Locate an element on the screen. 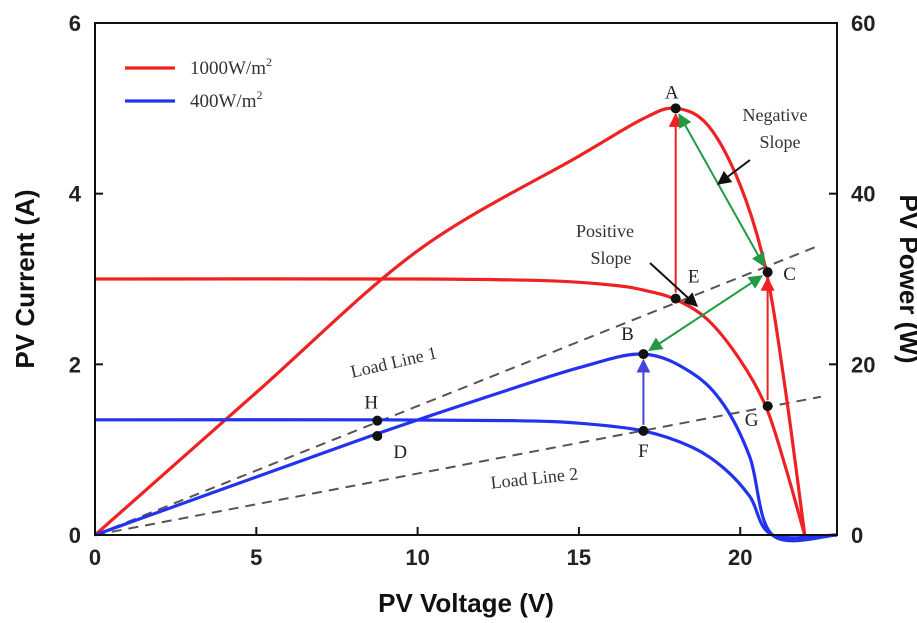 This screenshot has width=917, height=623. point-b is located at coordinates (643, 354).